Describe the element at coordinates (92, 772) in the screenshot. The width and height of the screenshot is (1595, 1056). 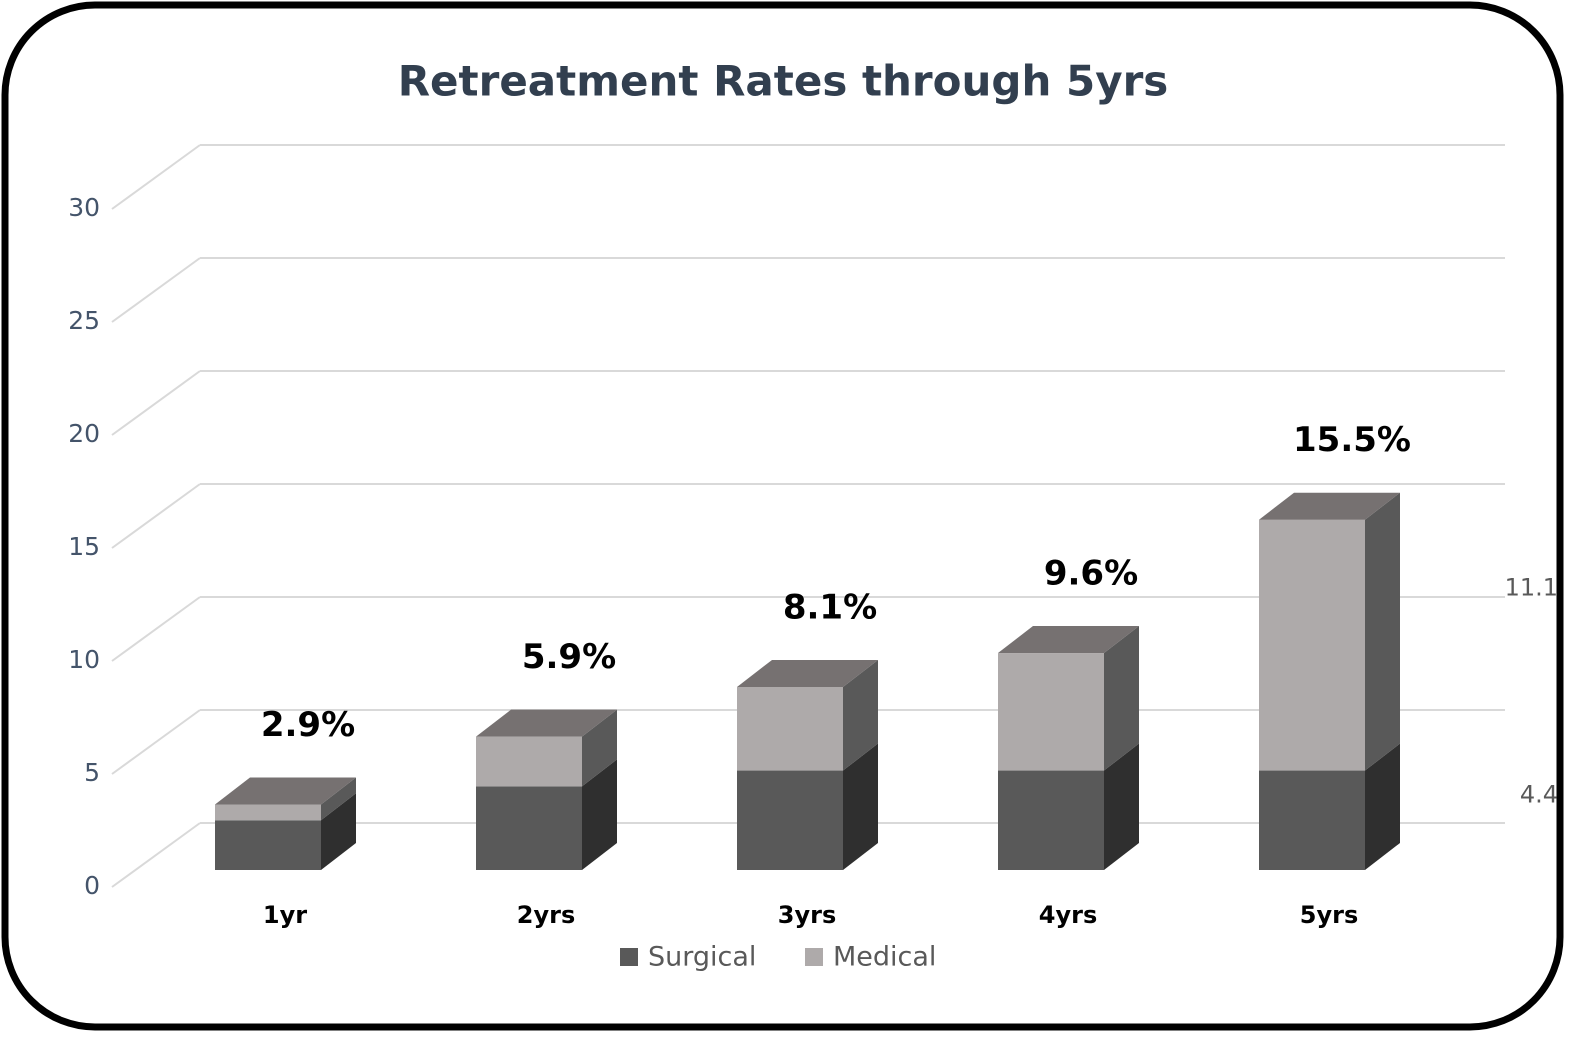
I see `y-tick-label: 5` at that location.